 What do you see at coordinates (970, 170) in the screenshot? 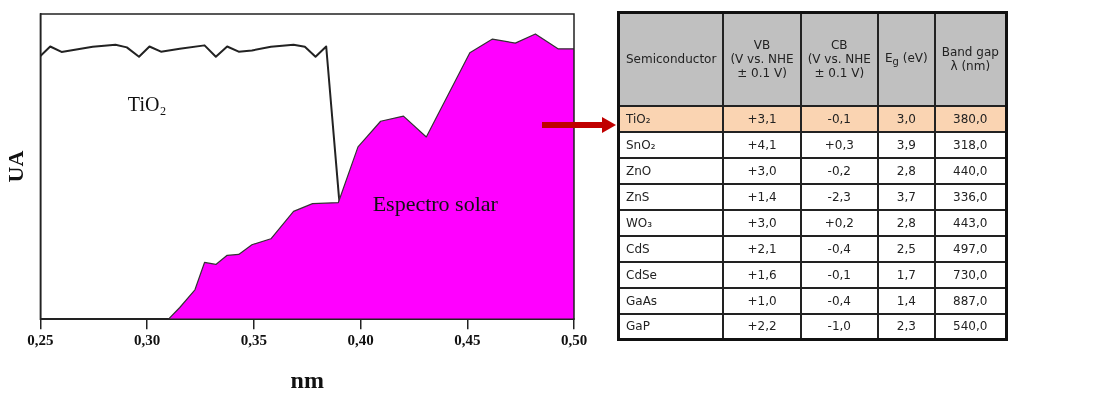
I see `text: 440,0` at bounding box center [970, 170].